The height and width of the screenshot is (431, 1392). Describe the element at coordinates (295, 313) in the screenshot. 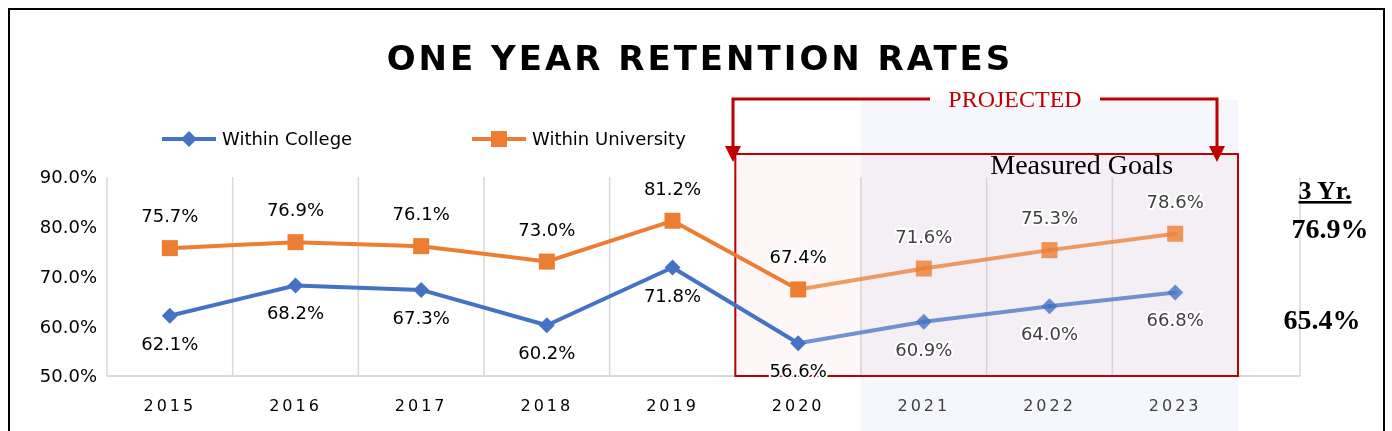

I see `data-label: 68.2%` at that location.